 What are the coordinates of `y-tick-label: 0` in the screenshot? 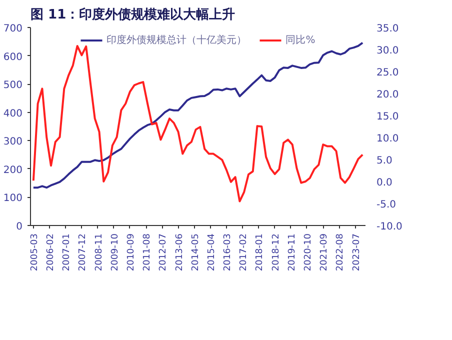 It's located at (19, 227).